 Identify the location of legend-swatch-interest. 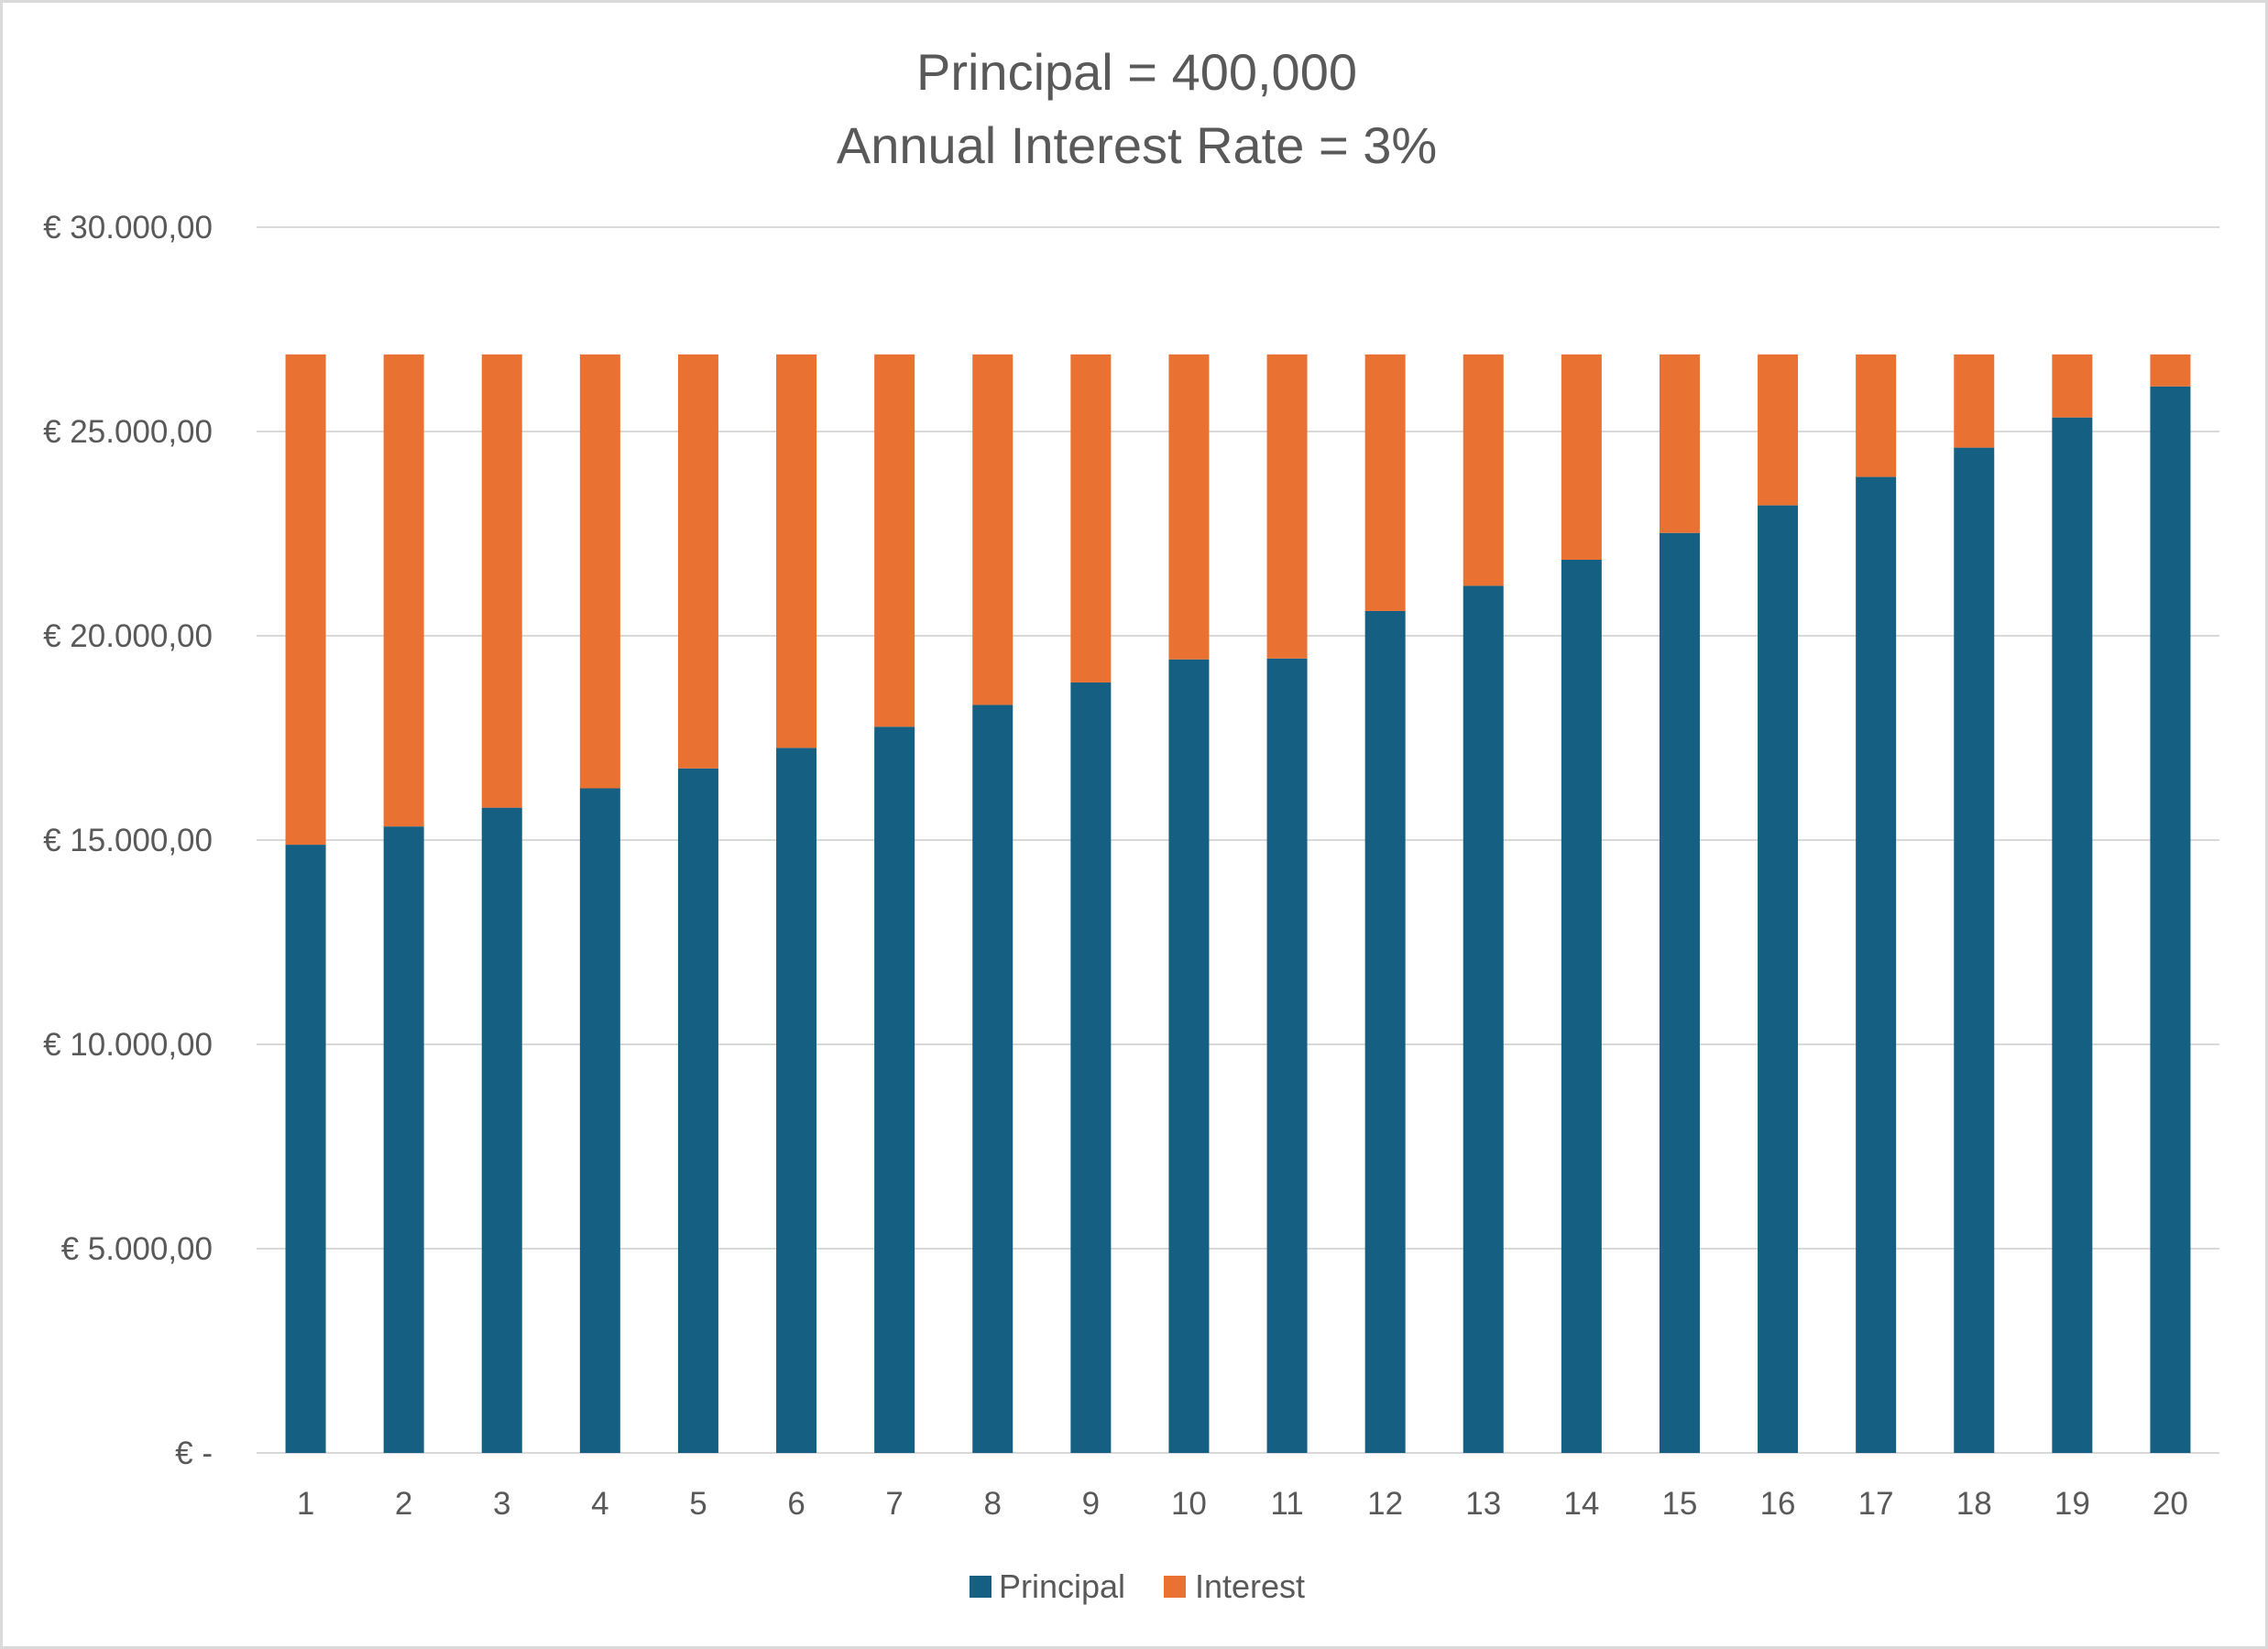
(1175, 1587).